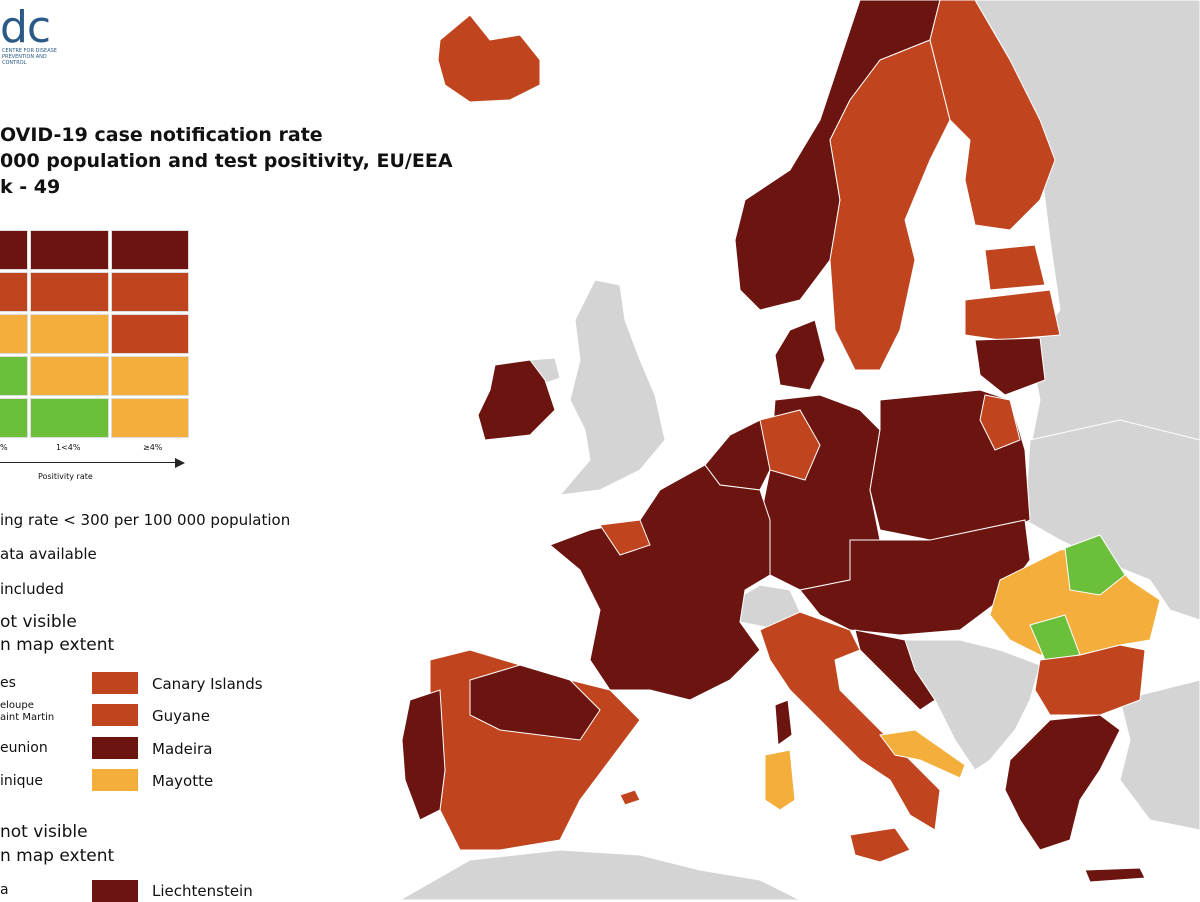  Describe the element at coordinates (1115, 875) in the screenshot. I see `crete` at that location.